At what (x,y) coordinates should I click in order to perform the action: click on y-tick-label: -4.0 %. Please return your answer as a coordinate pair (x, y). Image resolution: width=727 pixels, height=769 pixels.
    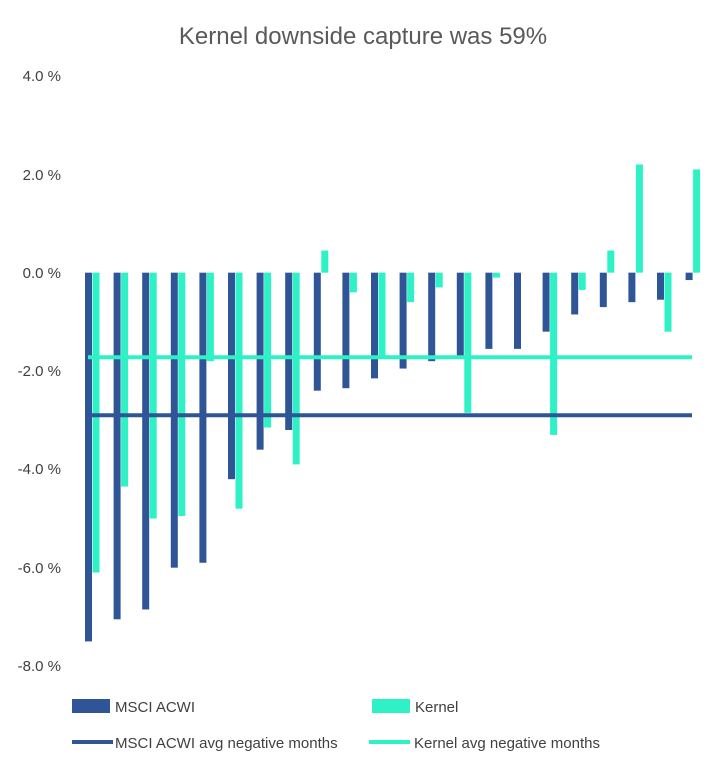
    Looking at the image, I should click on (39, 469).